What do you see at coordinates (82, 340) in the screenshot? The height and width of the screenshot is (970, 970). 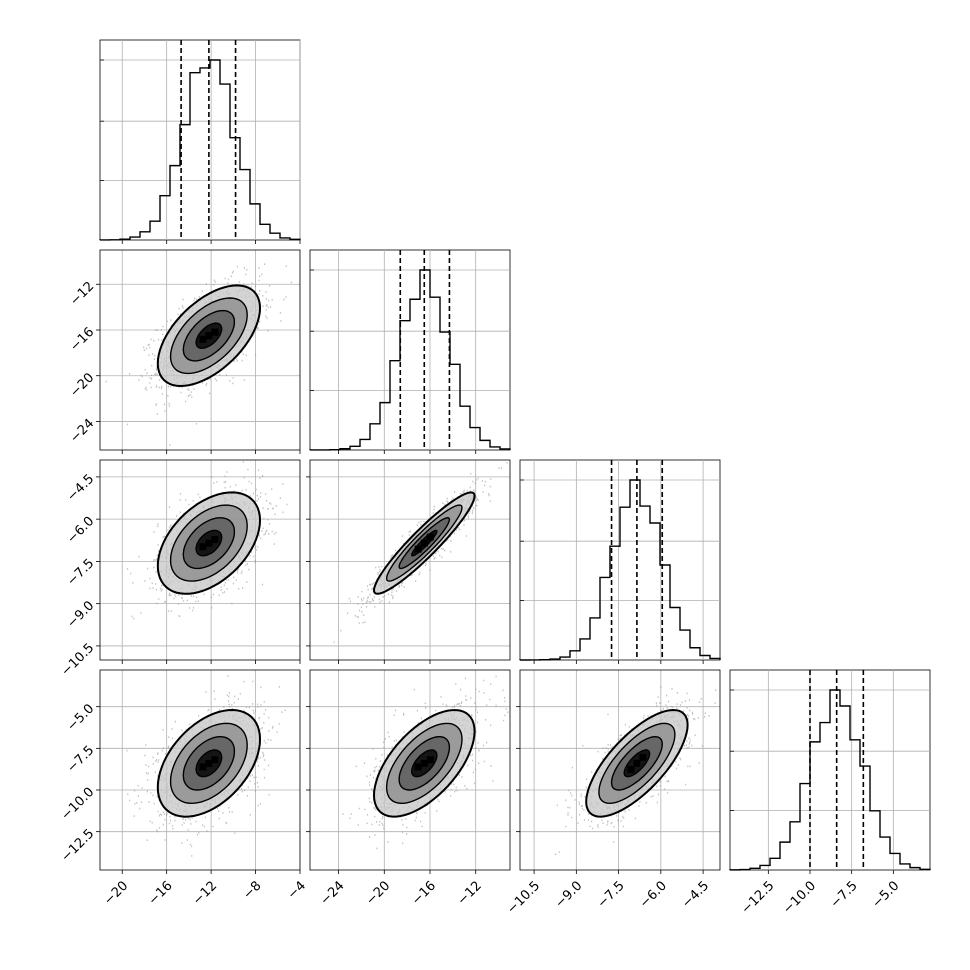 I see `y-tick-label: −16` at bounding box center [82, 340].